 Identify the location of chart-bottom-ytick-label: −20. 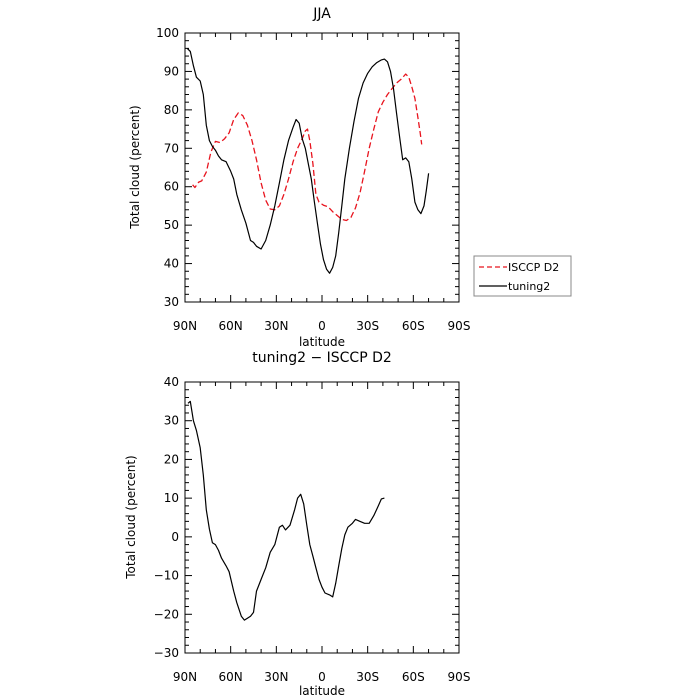
(166, 614).